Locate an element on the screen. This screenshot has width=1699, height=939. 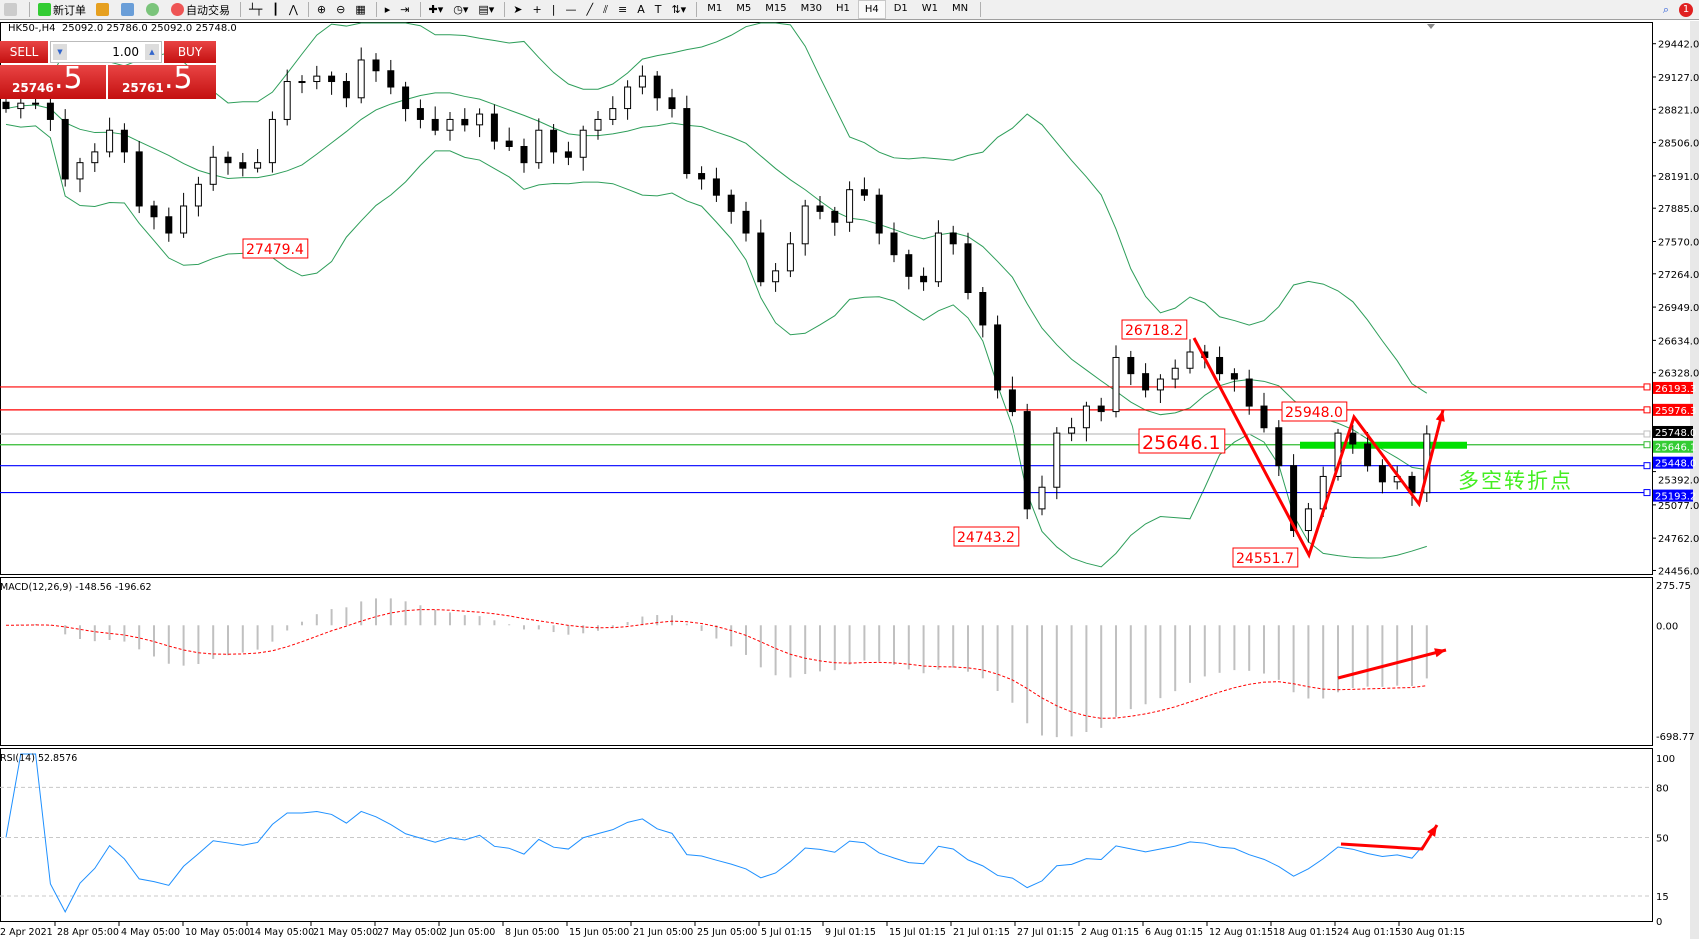
chart-shift-icon: ⇥ is located at coordinates (405, 9).